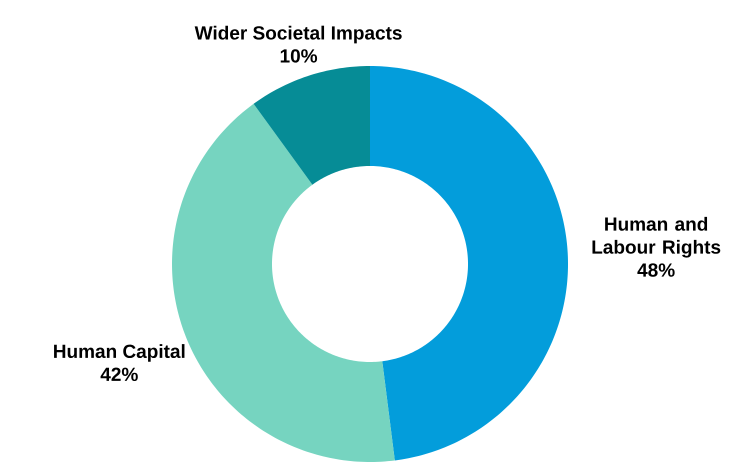 The width and height of the screenshot is (739, 464). Describe the element at coordinates (656, 237) in the screenshot. I see `slice-label: Human and Labour Rights` at that location.